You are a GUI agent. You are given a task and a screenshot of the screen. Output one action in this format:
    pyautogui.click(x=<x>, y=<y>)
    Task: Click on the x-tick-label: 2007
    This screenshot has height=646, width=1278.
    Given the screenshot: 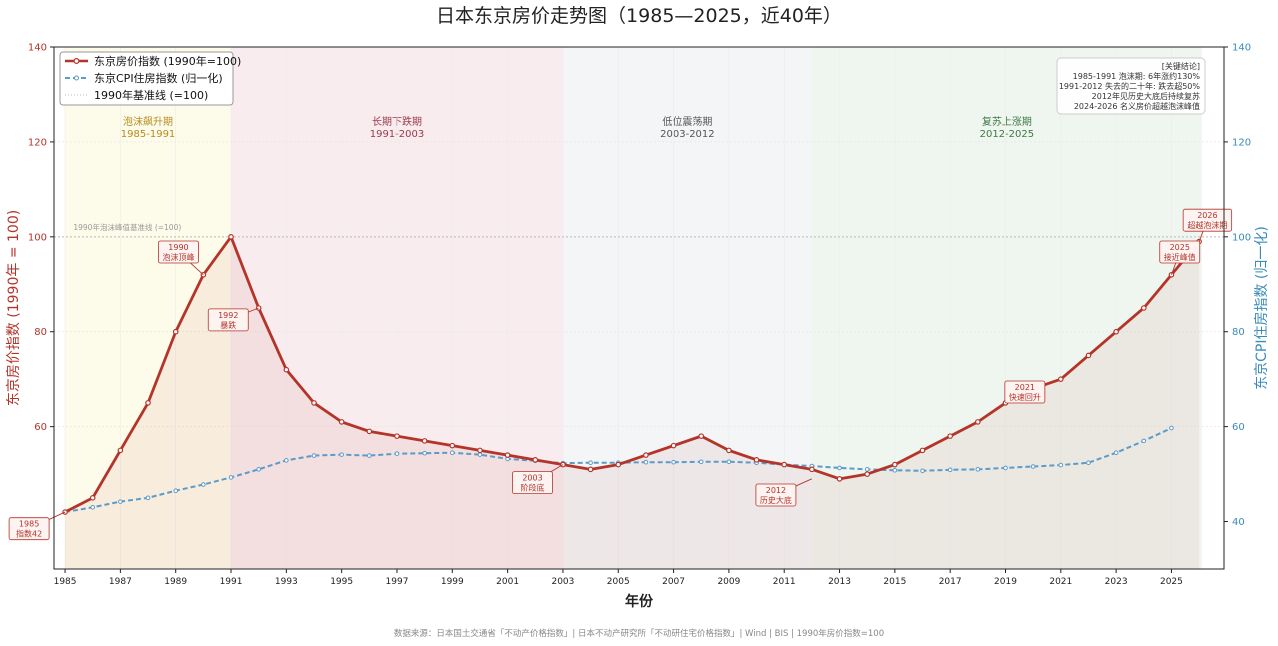 What is the action you would take?
    pyautogui.click(x=673, y=582)
    